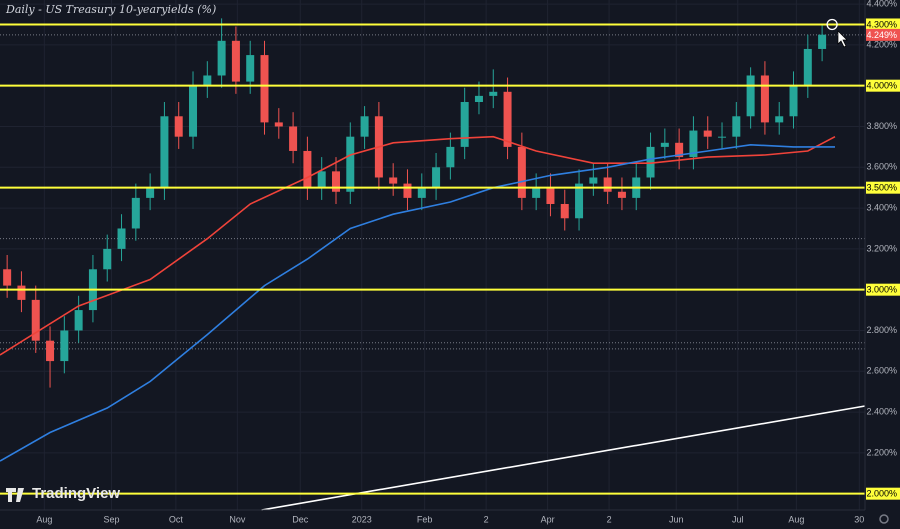 This screenshot has width=900, height=529. I want to click on watermark: TradingView, so click(76, 493).